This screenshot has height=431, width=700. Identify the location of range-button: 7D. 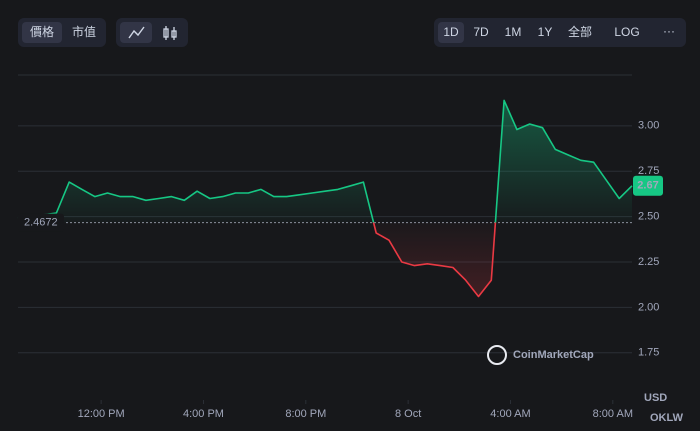
(481, 32).